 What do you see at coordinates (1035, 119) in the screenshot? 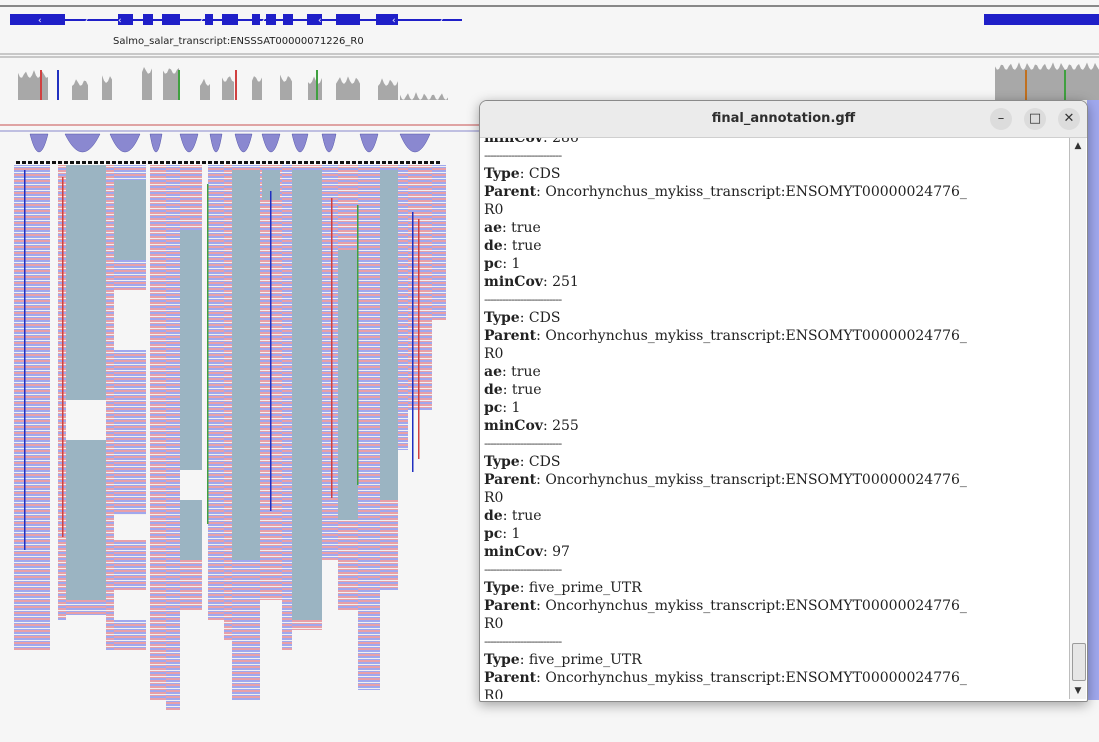
I see `maximize-button: □` at bounding box center [1035, 119].